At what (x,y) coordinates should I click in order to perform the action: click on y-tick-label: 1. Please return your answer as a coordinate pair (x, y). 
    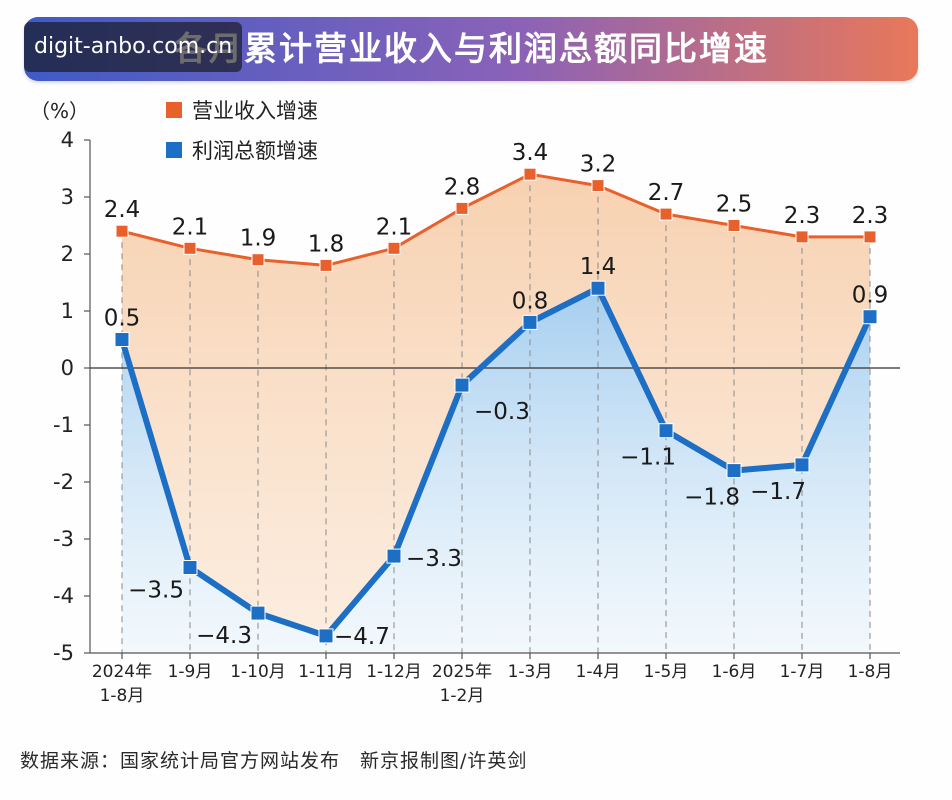
    Looking at the image, I should click on (67, 311).